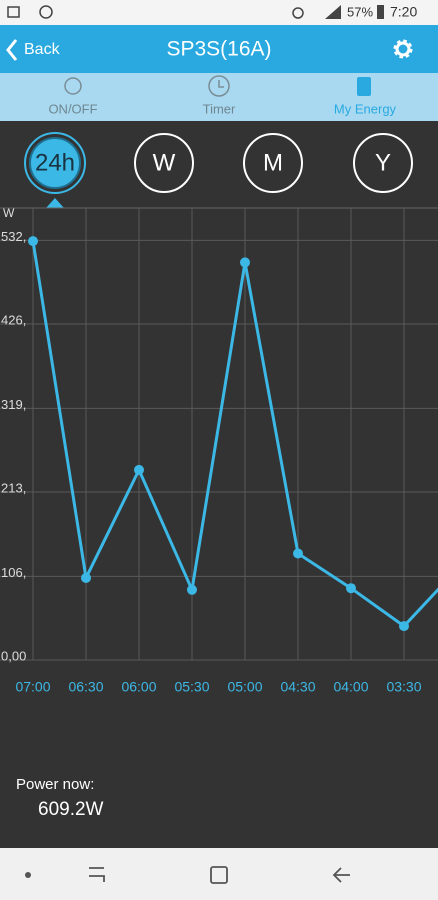 The height and width of the screenshot is (900, 438). Describe the element at coordinates (403, 12) in the screenshot. I see `clock: 7:20` at that location.